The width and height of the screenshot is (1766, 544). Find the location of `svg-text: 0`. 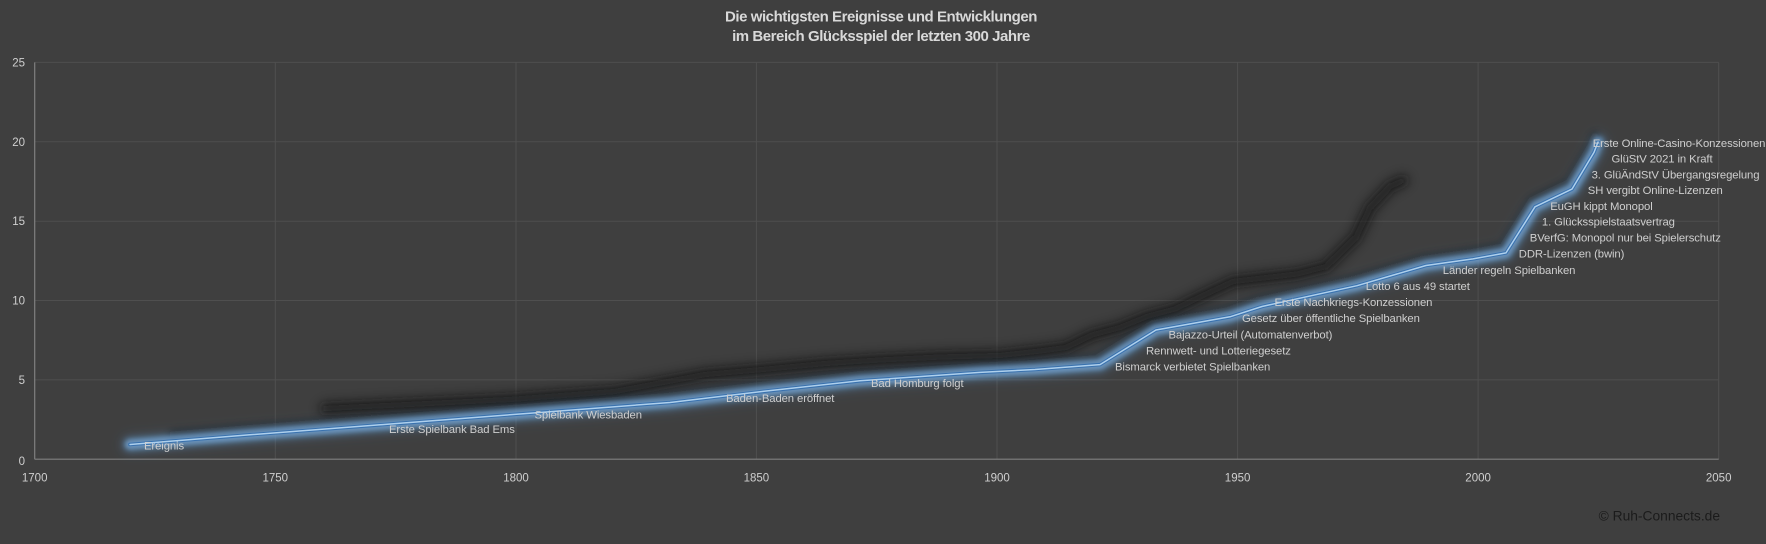

svg-text: 0 is located at coordinates (22, 462).